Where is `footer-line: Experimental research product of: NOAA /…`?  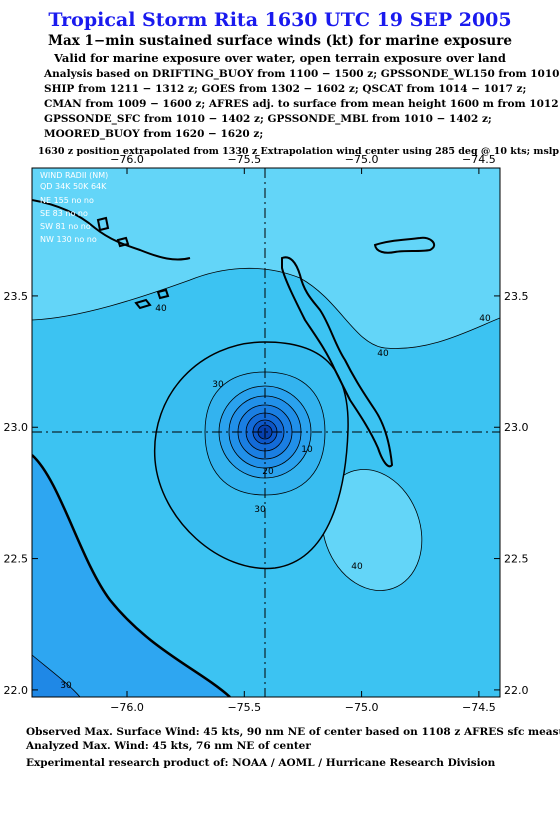 footer-line: Experimental research product of: NOAA /… is located at coordinates (261, 763).